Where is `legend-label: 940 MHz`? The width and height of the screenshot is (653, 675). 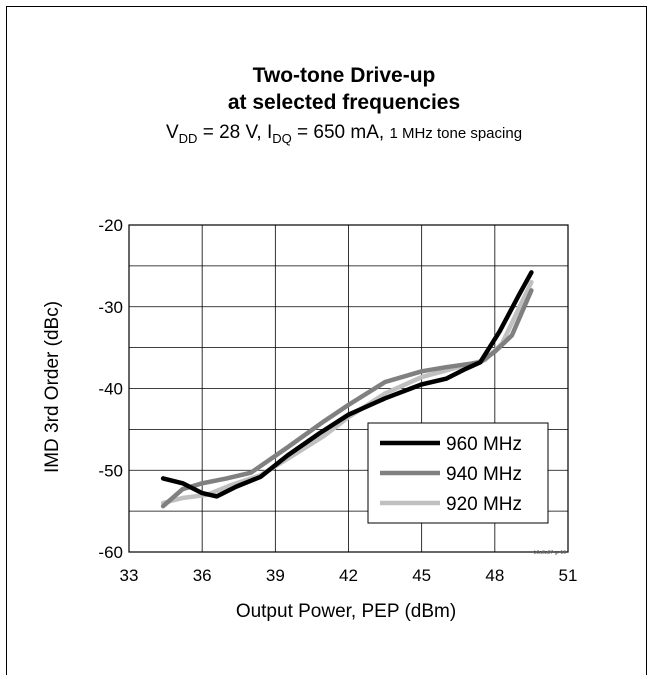
legend-label: 940 MHz is located at coordinates (484, 474).